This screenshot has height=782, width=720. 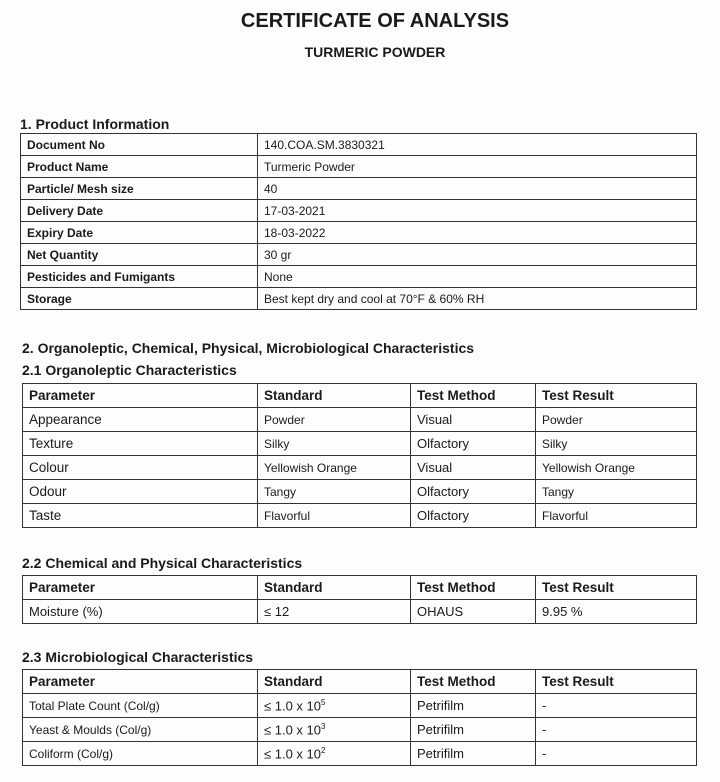 I want to click on field-label: Net Quantity, so click(x=139, y=254).